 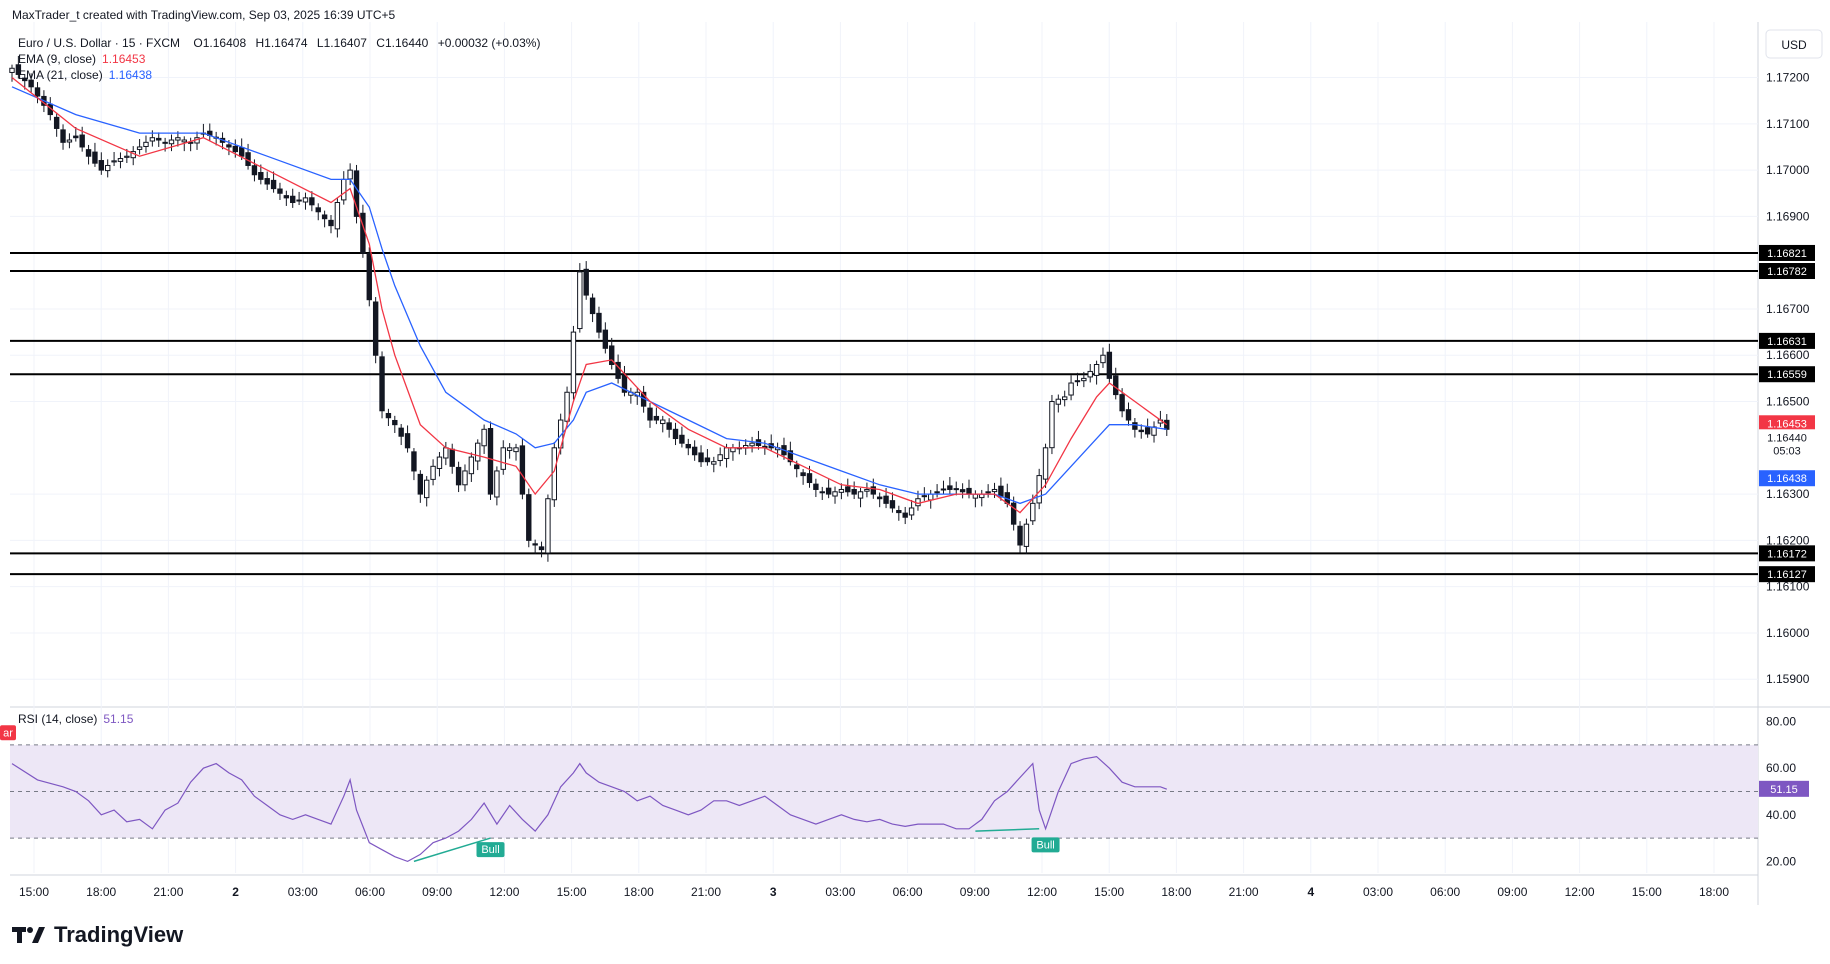 I want to click on high-value: 1.16474, so click(x=286, y=43).